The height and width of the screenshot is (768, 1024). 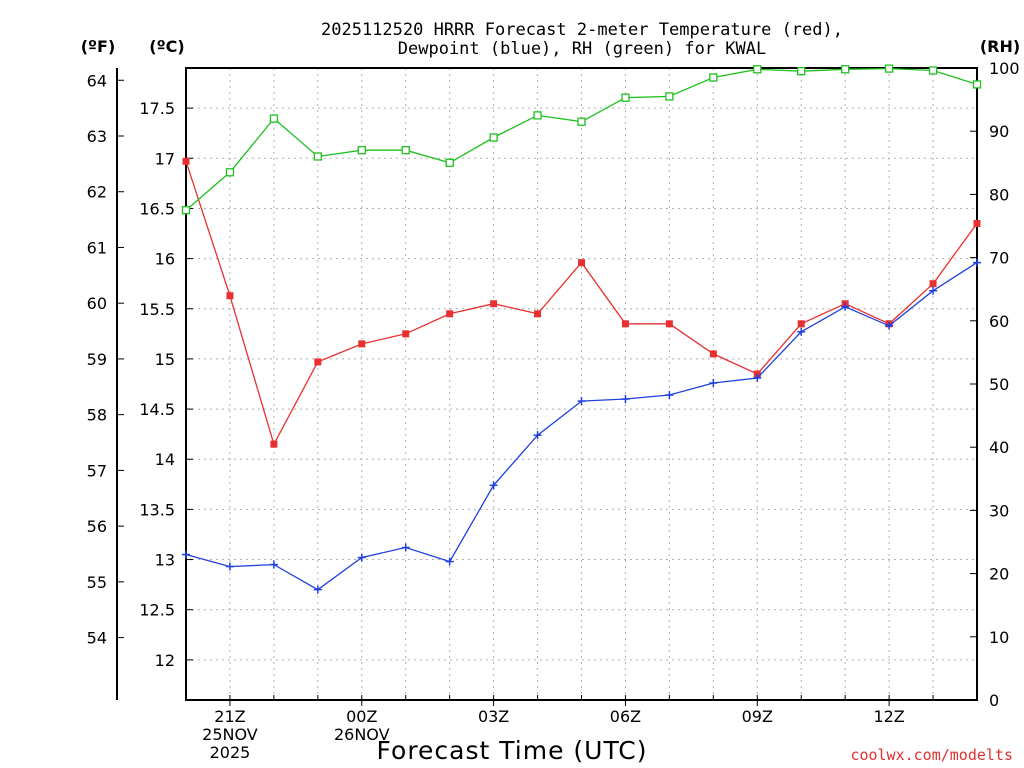 I want to click on celsius-tick-label: 15, so click(x=165, y=359).